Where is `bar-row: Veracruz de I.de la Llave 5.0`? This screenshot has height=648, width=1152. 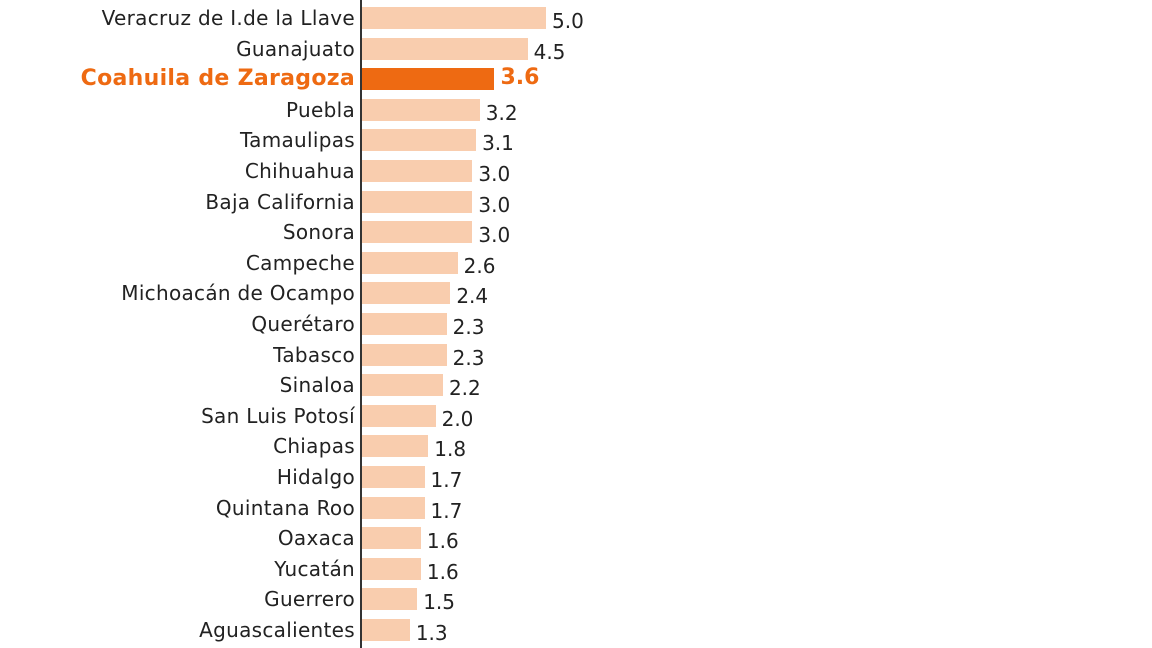 bar-row: Veracruz de I.de la Llave 5.0 is located at coordinates (576, 18).